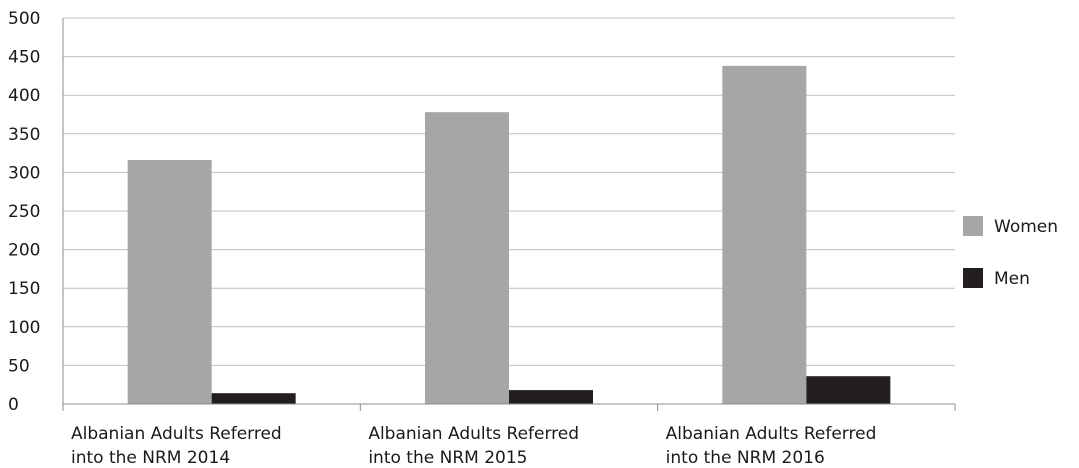 Image resolution: width=1079 pixels, height=468 pixels. What do you see at coordinates (1012, 279) in the screenshot?
I see `legend-label-men: Men` at bounding box center [1012, 279].